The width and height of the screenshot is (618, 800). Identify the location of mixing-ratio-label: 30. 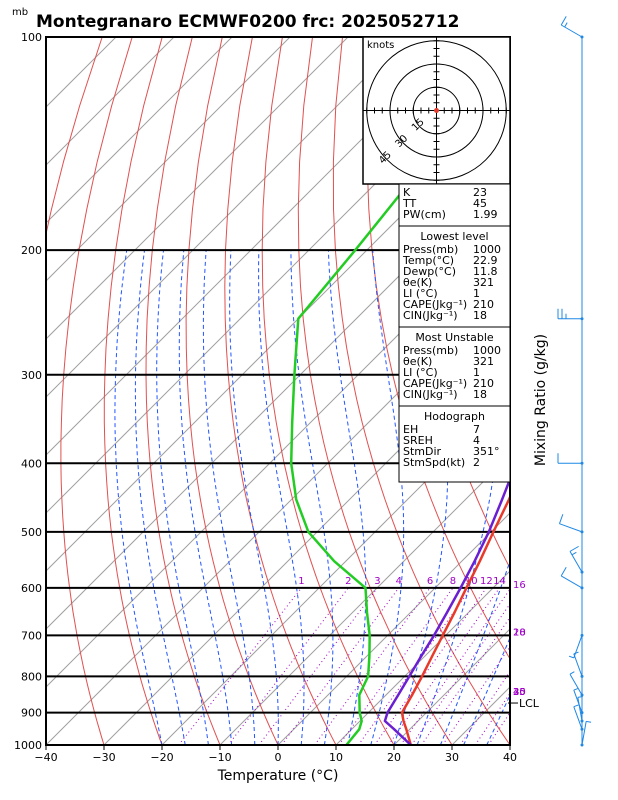
(519, 692).